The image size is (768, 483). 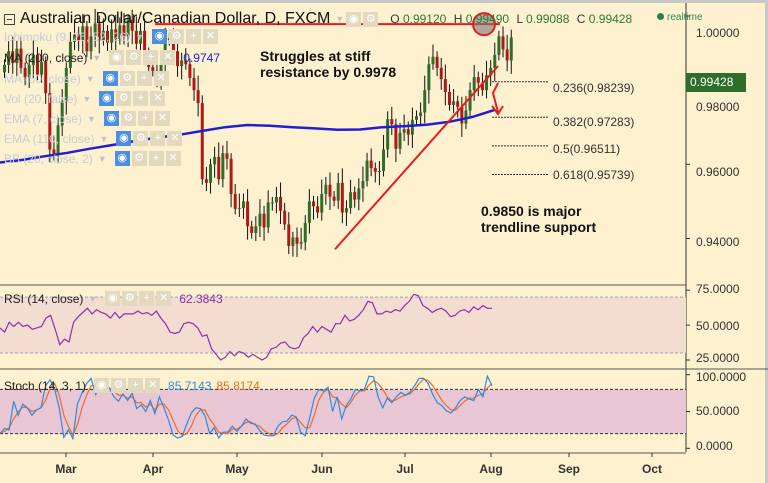 What do you see at coordinates (497, 110) in the screenshot?
I see `down-arrow-head` at bounding box center [497, 110].